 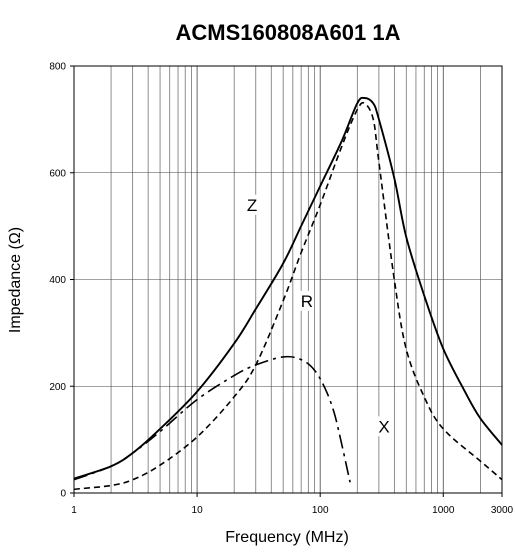 I want to click on y-tick-label: 600, so click(x=57, y=173).